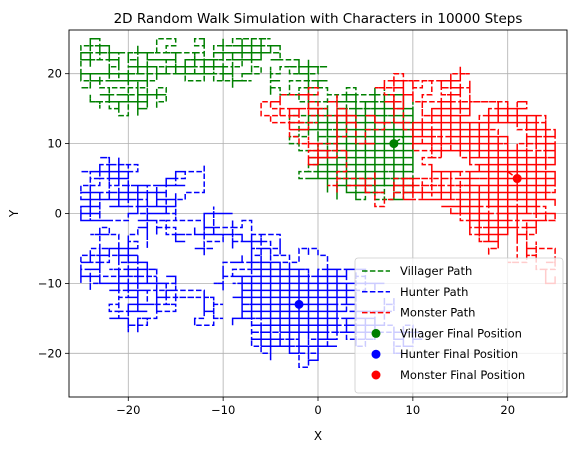  What do you see at coordinates (437, 313) in the screenshot?
I see `legend-label-3: Monster Path` at bounding box center [437, 313].